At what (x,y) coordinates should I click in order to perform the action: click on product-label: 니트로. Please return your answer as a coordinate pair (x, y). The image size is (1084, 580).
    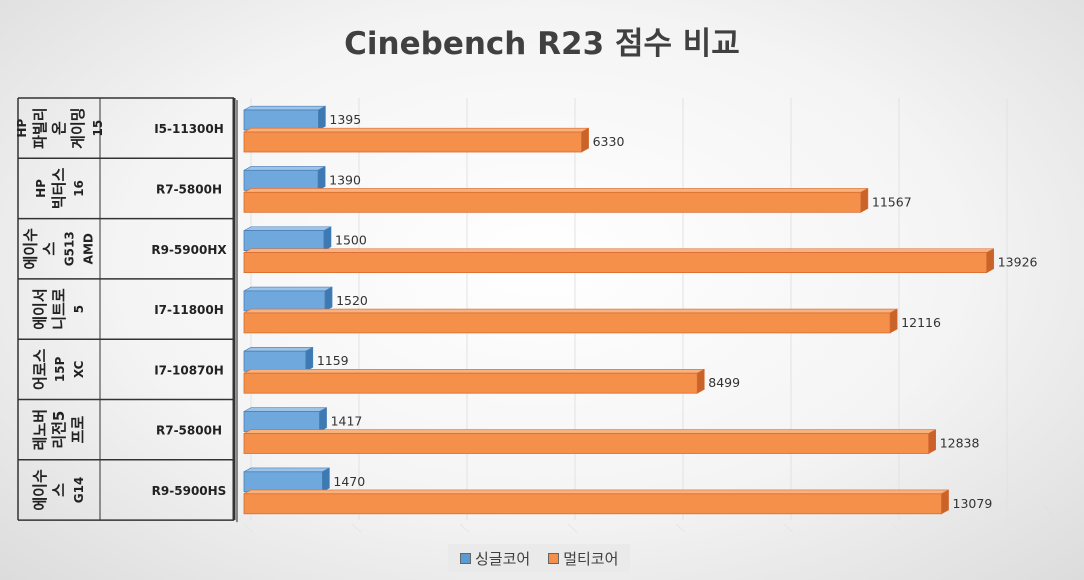
    Looking at the image, I should click on (59, 309).